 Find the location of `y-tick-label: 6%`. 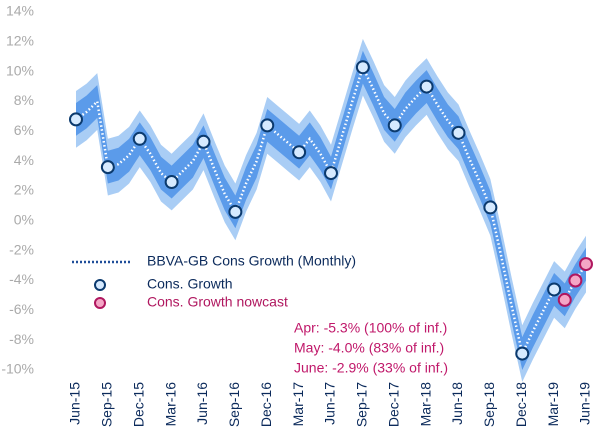

y-tick-label: 6% is located at coordinates (24, 130).